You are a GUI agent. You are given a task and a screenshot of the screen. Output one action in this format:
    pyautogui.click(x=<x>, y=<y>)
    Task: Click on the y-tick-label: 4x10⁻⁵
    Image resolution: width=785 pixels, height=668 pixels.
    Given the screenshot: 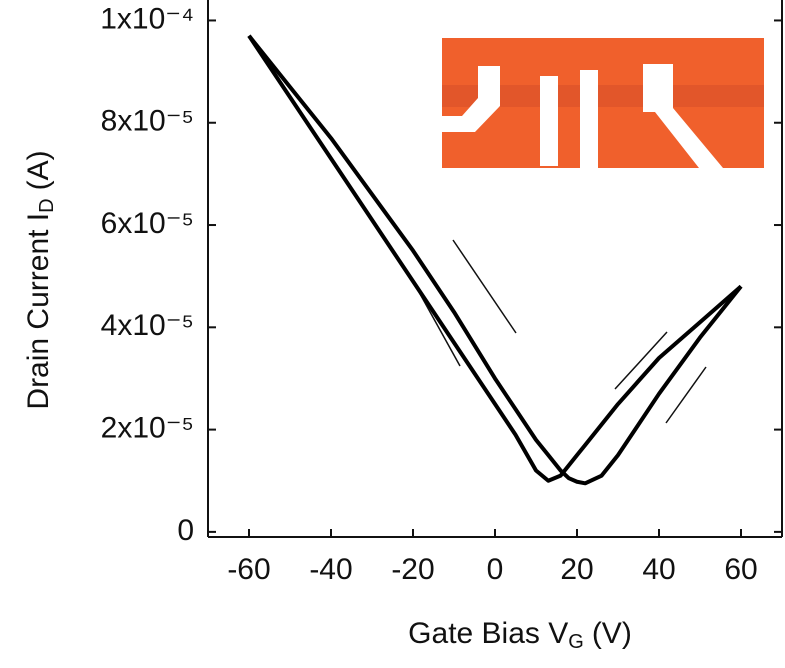 What is the action you would take?
    pyautogui.click(x=147, y=325)
    